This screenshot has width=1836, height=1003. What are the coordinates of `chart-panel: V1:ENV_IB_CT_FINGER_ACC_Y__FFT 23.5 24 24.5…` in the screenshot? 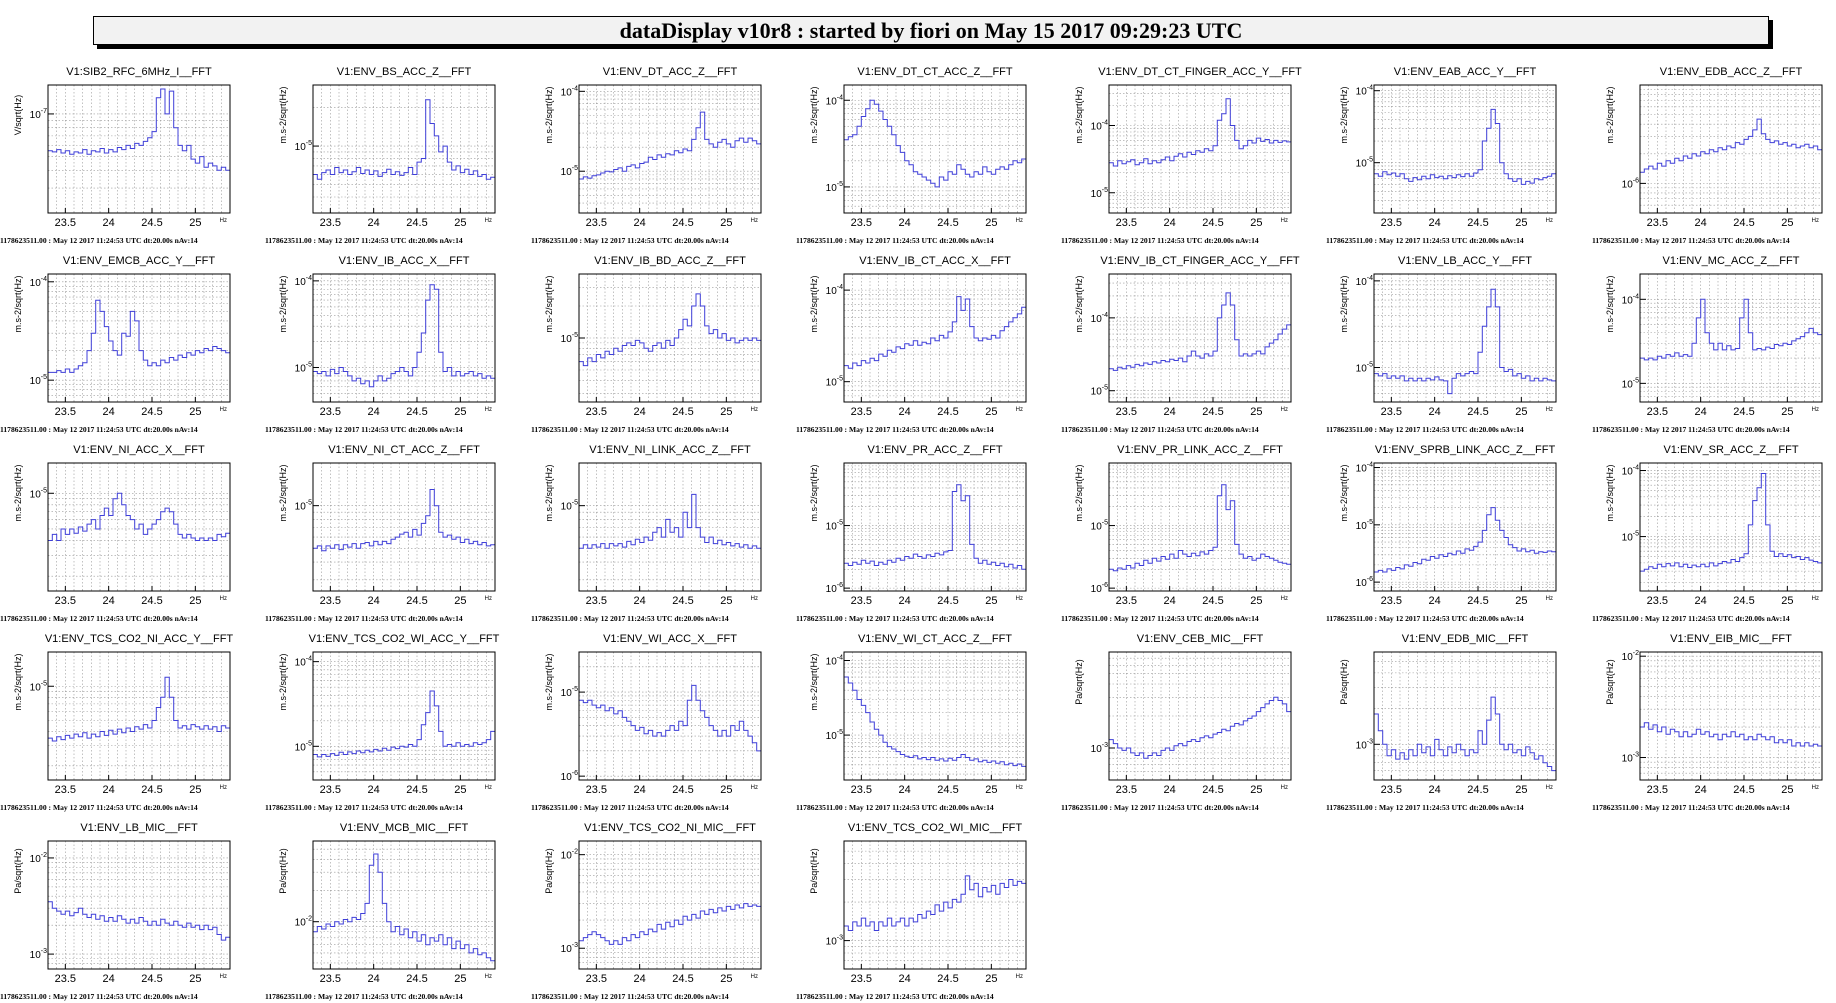 It's located at (1180, 344).